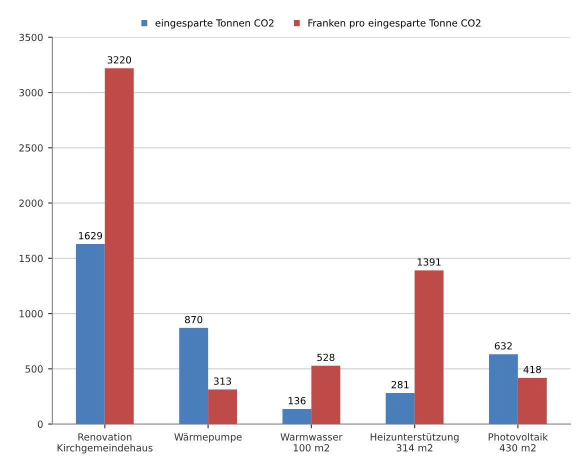 The width and height of the screenshot is (582, 466). Describe the element at coordinates (518, 442) in the screenshot. I see `x-tick-label: Photovoltaik 430 m2` at that location.